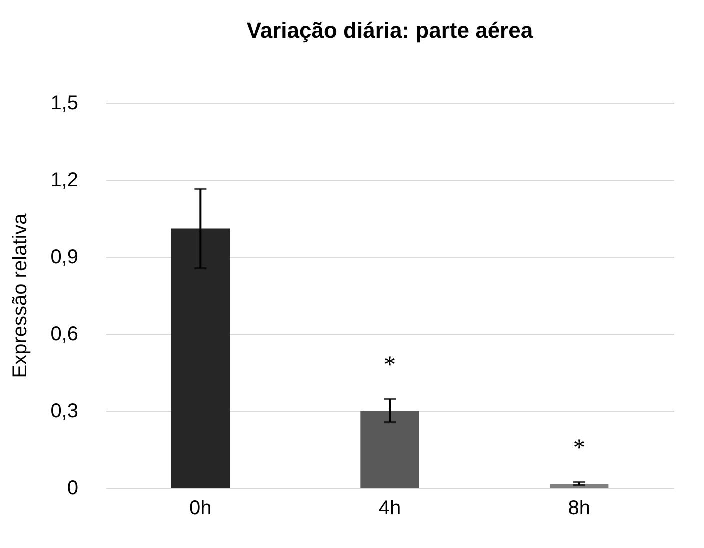 This screenshot has width=704, height=548. I want to click on y-tick-label: 1,5, so click(64, 103).